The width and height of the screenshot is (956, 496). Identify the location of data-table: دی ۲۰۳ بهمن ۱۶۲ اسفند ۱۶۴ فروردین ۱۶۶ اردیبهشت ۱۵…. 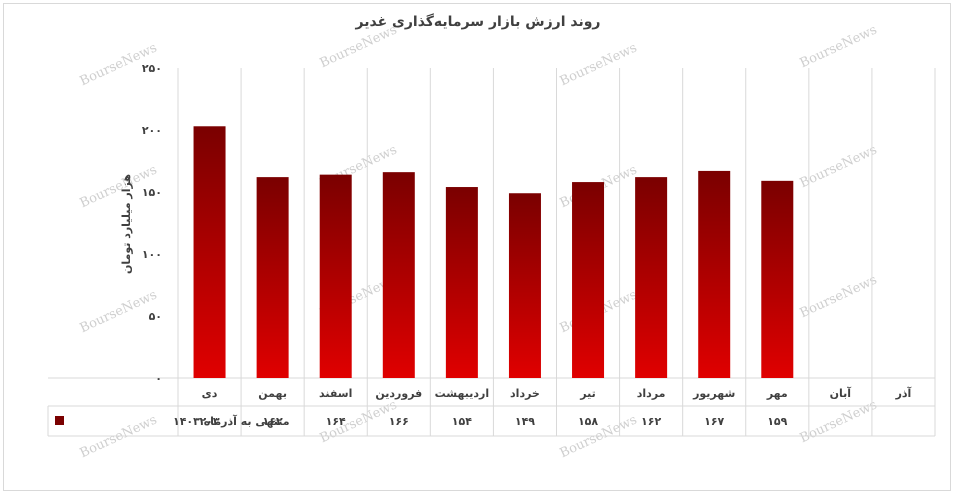
(483, 407).